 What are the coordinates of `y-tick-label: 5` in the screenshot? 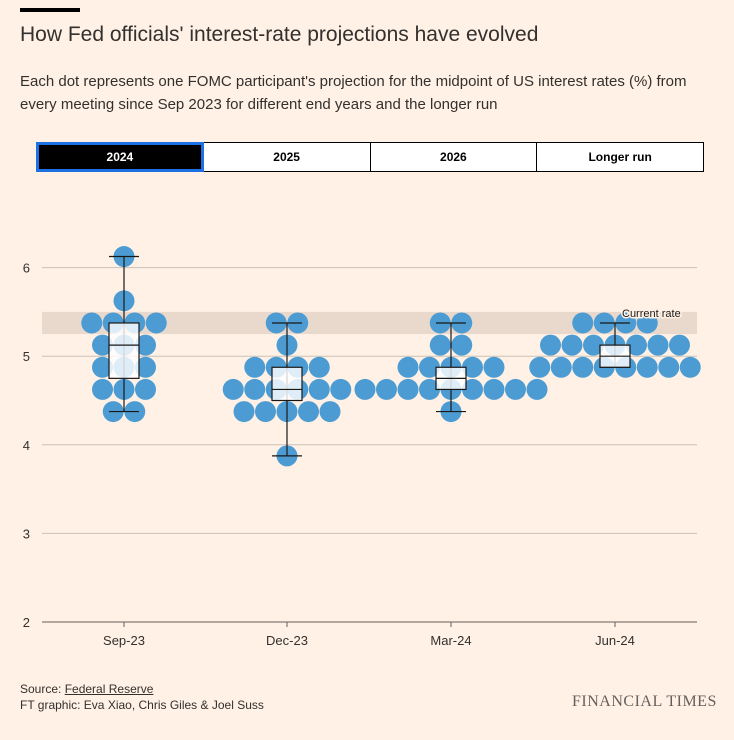 It's located at (26, 356).